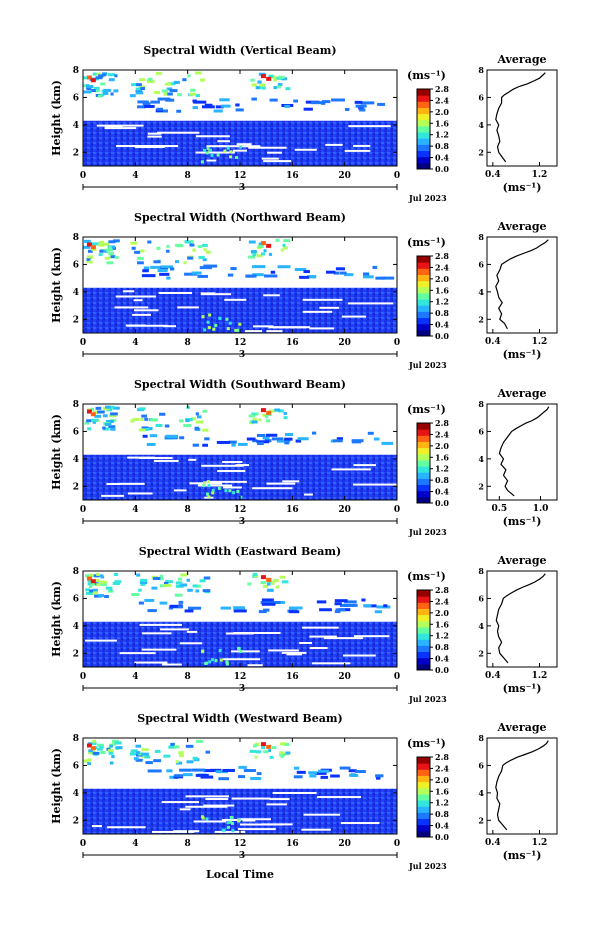 The width and height of the screenshot is (613, 929). What do you see at coordinates (442, 336) in the screenshot?
I see `colorbar-tick-label: 0.0` at bounding box center [442, 336].